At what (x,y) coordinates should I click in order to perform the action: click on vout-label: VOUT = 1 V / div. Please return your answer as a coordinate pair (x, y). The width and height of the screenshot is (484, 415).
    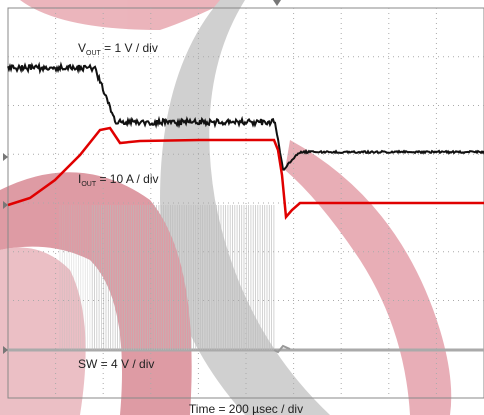
    Looking at the image, I should click on (118, 49).